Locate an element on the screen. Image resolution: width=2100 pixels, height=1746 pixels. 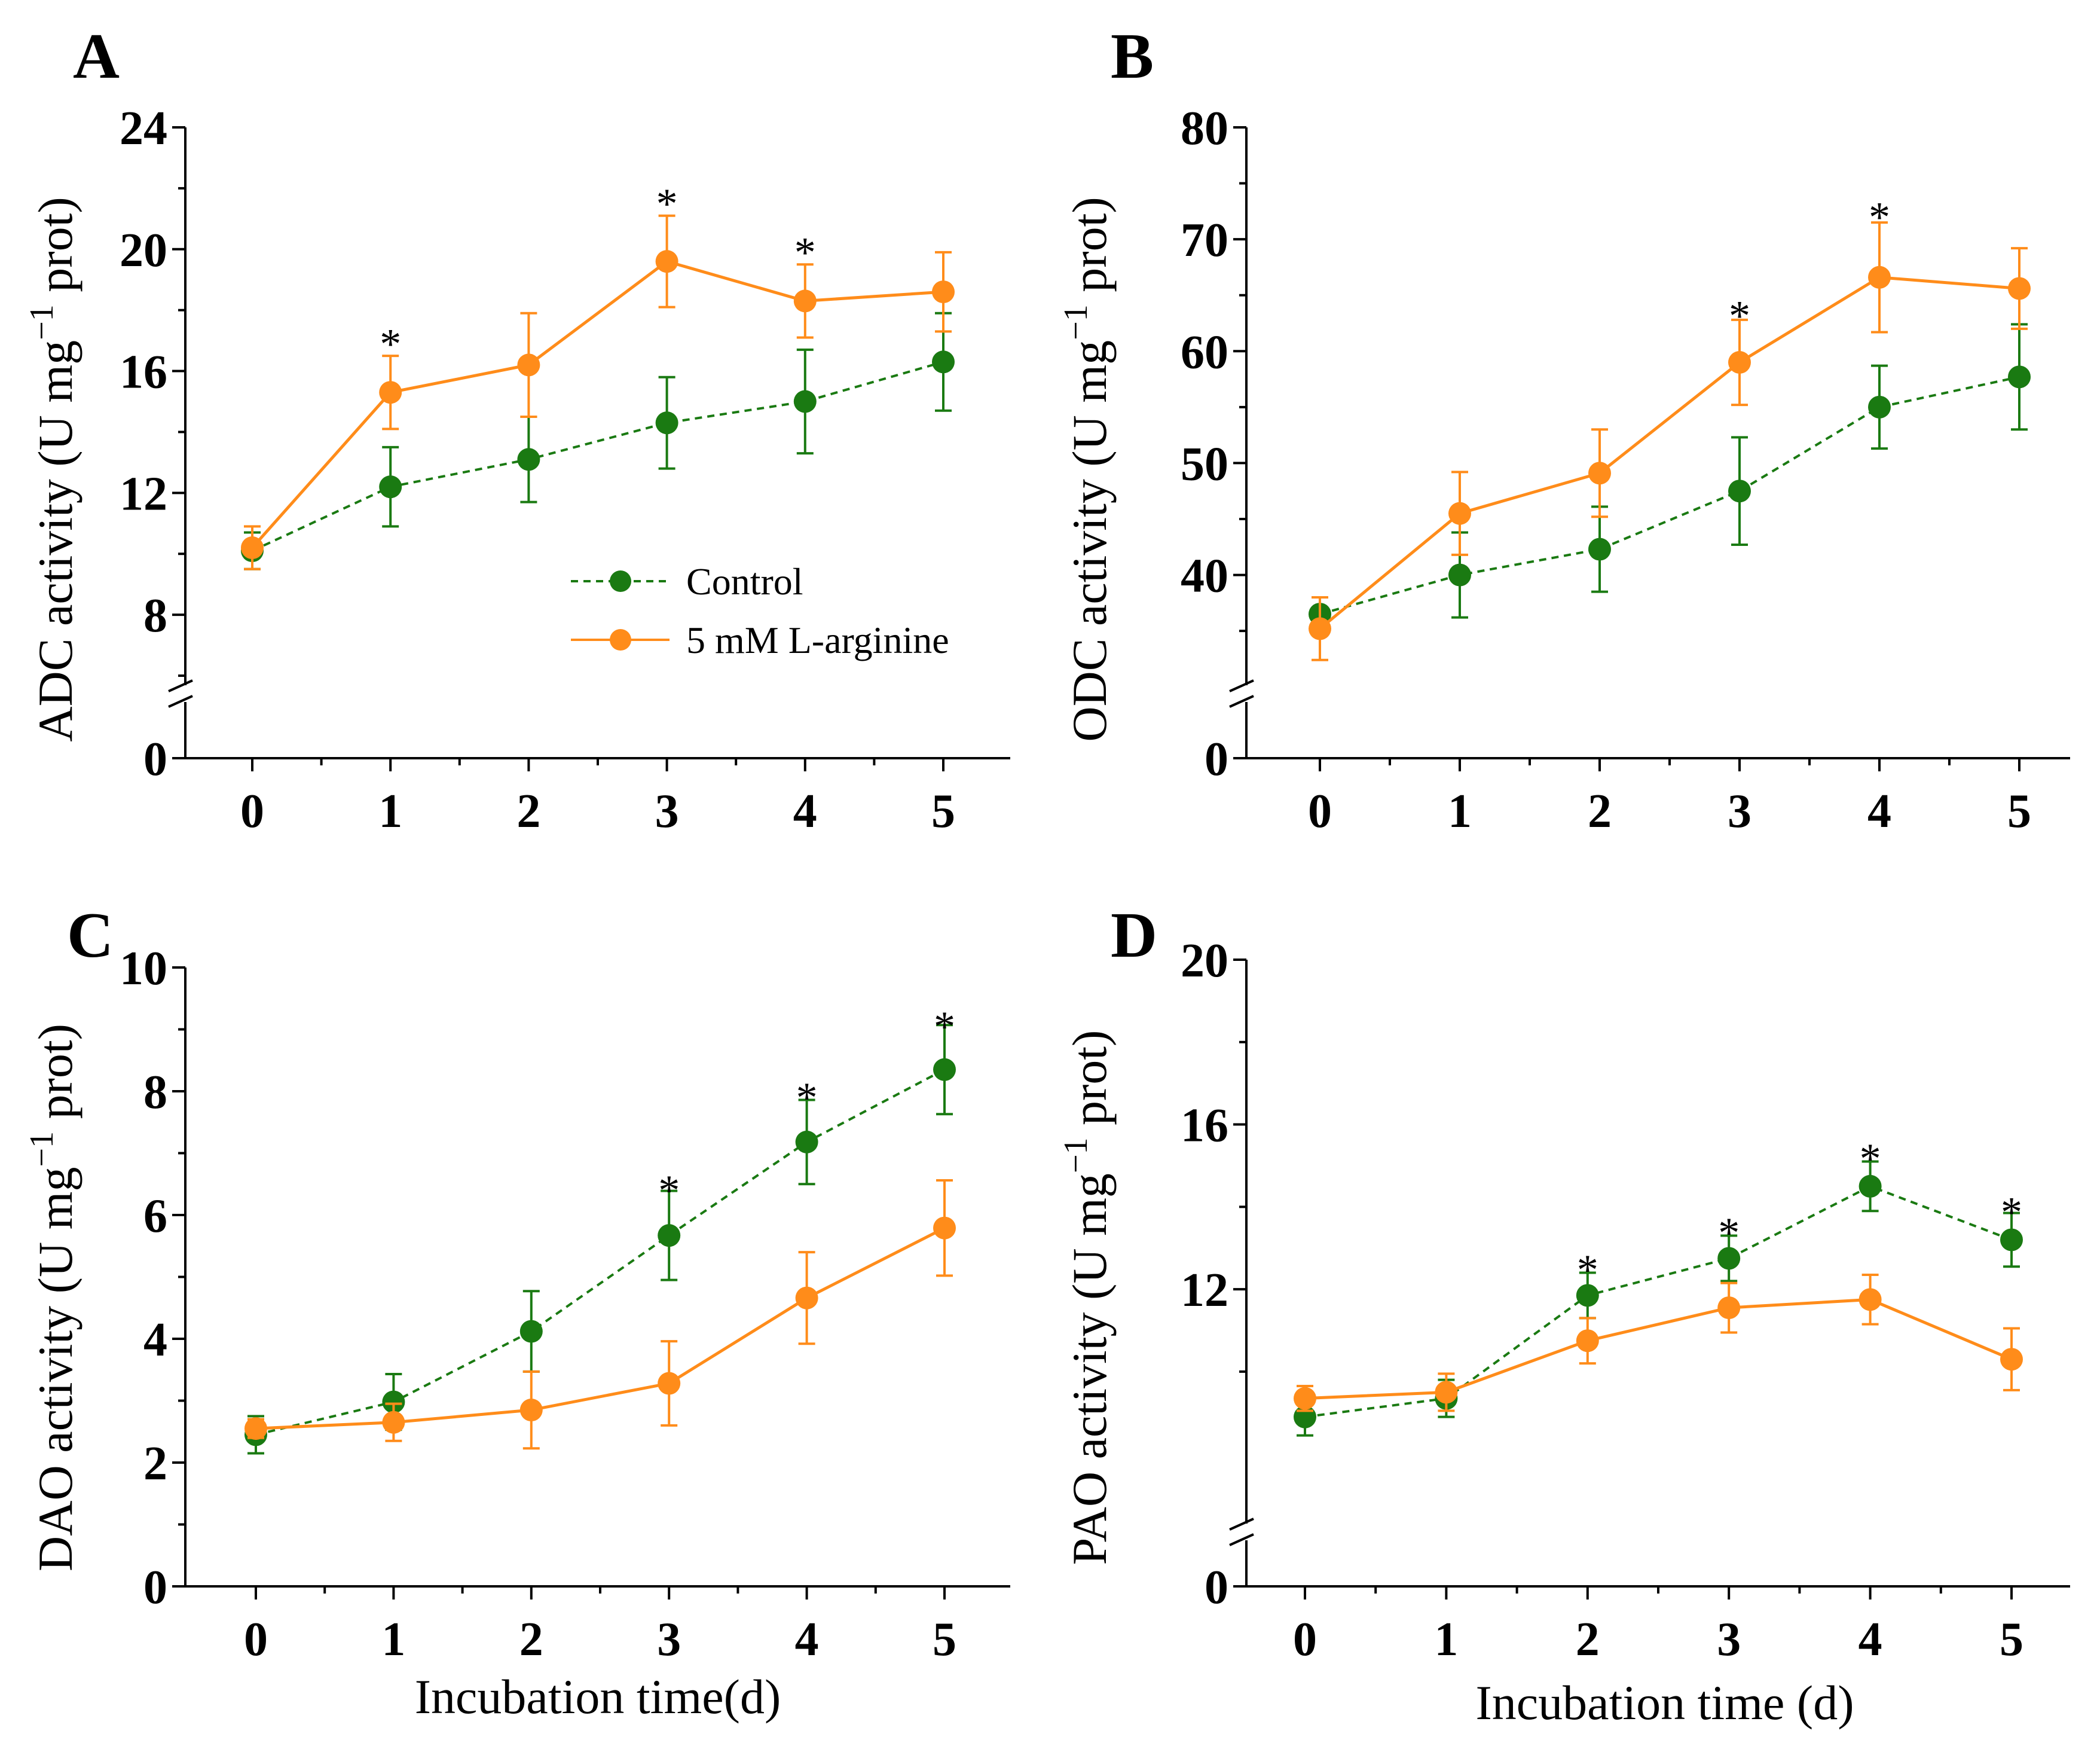
y-tick-label-a: 20 is located at coordinates (143, 250).